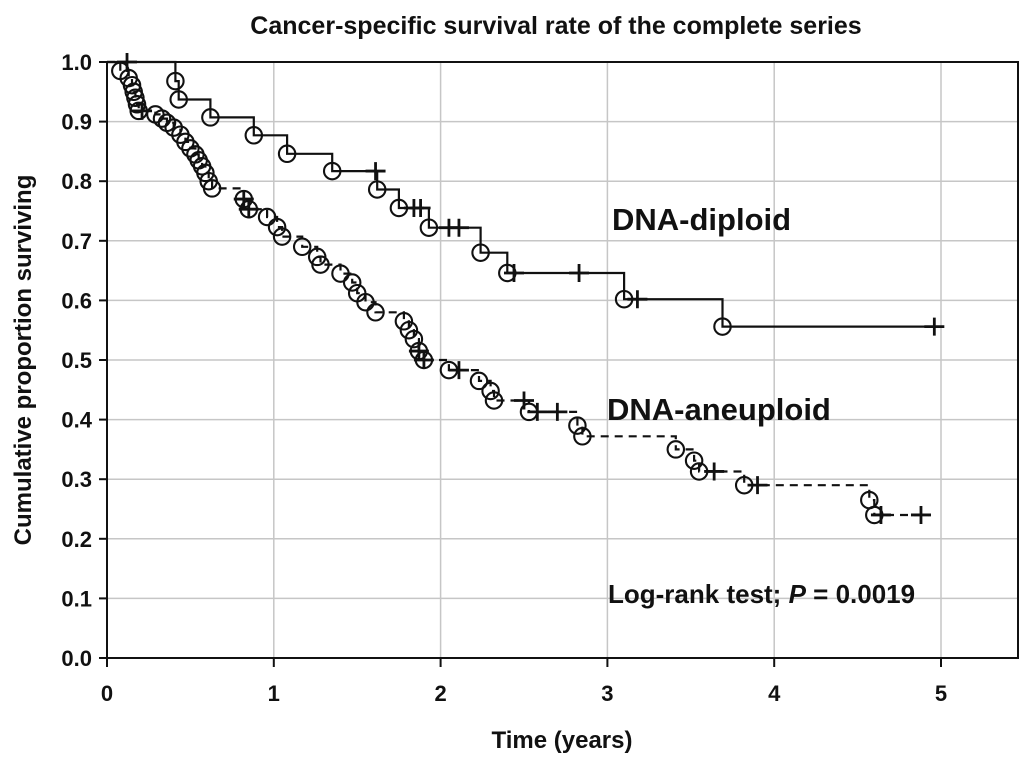 This screenshot has width=1033, height=768. Describe the element at coordinates (76, 598) in the screenshot. I see `y-tick-label: 0.1` at that location.